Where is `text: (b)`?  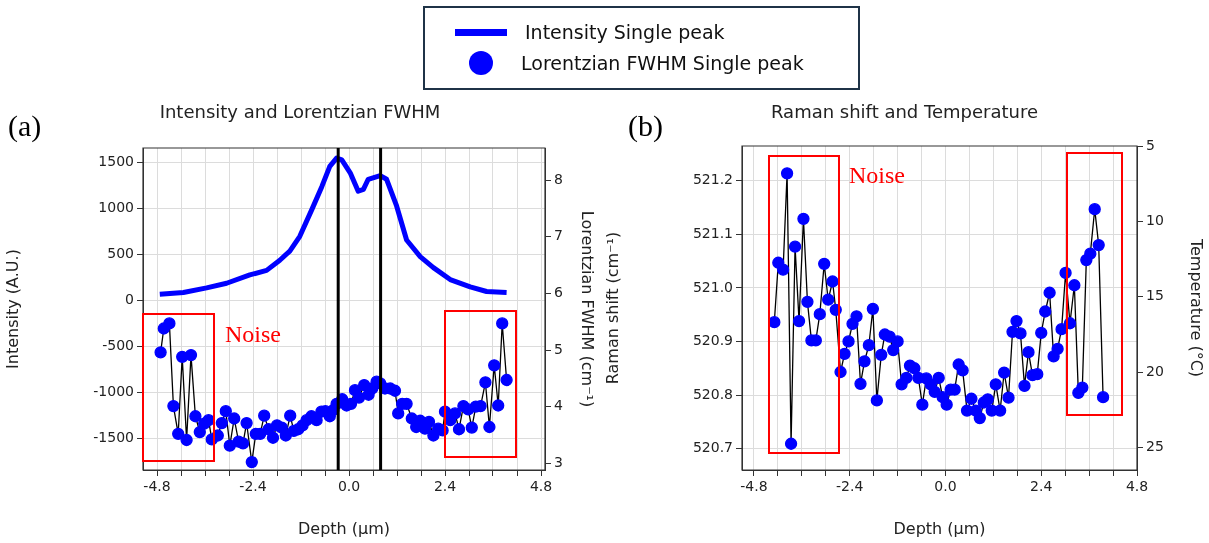 text: (b) is located at coordinates (645, 125).